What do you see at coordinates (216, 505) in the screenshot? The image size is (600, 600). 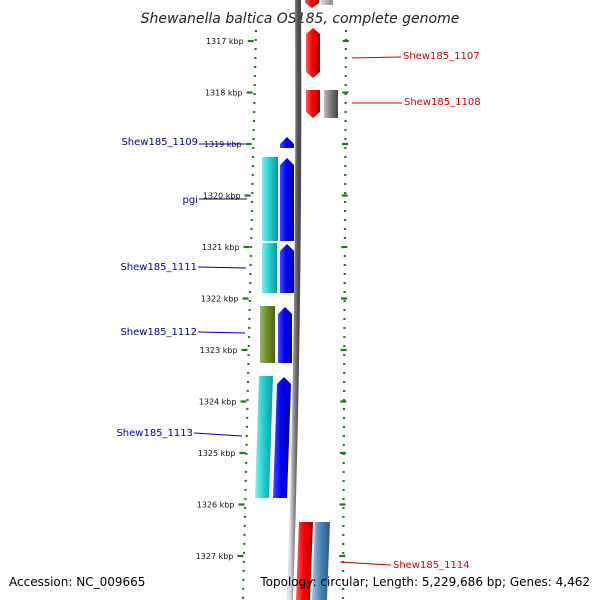 I see `ruler-tick-label: 1326 kbp` at bounding box center [216, 505].